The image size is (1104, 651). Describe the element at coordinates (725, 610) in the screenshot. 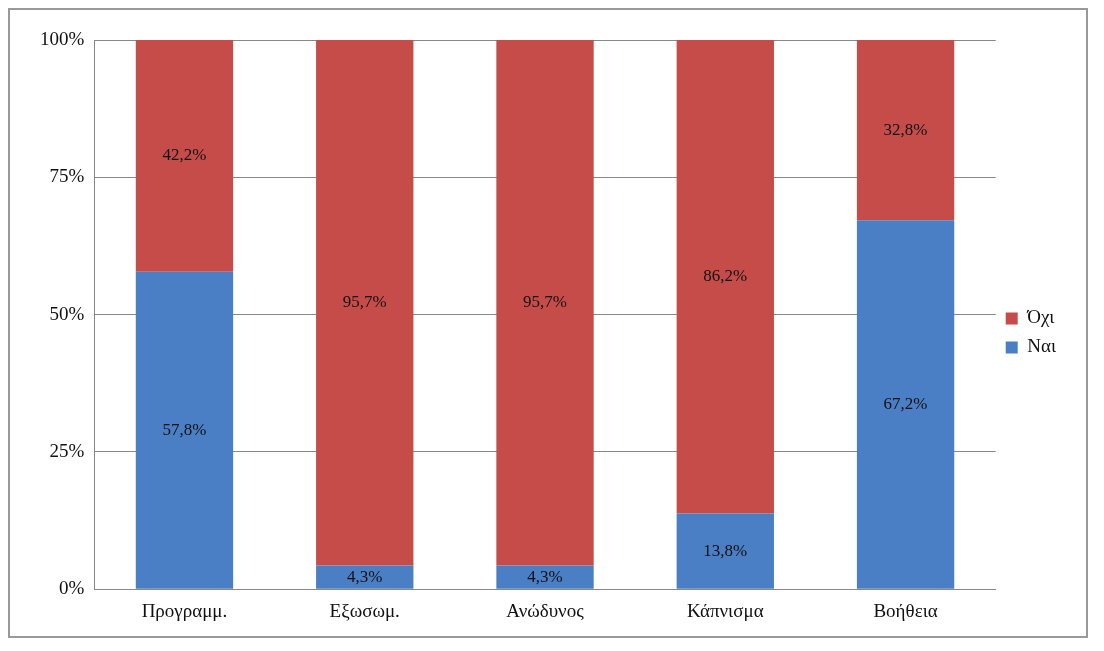

I see `x-tick-label: Κάπνισμα` at that location.